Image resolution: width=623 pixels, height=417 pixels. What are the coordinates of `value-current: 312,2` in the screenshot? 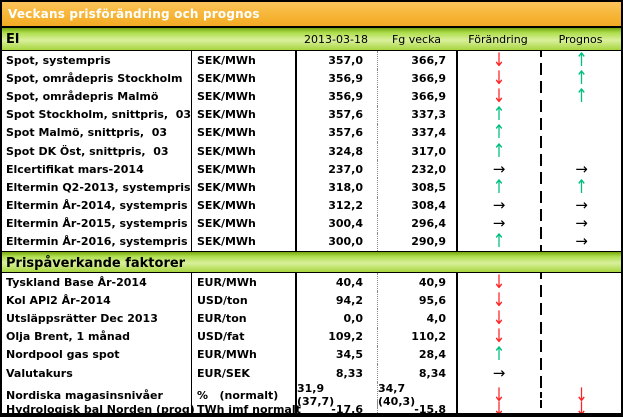 It's located at (336, 205).